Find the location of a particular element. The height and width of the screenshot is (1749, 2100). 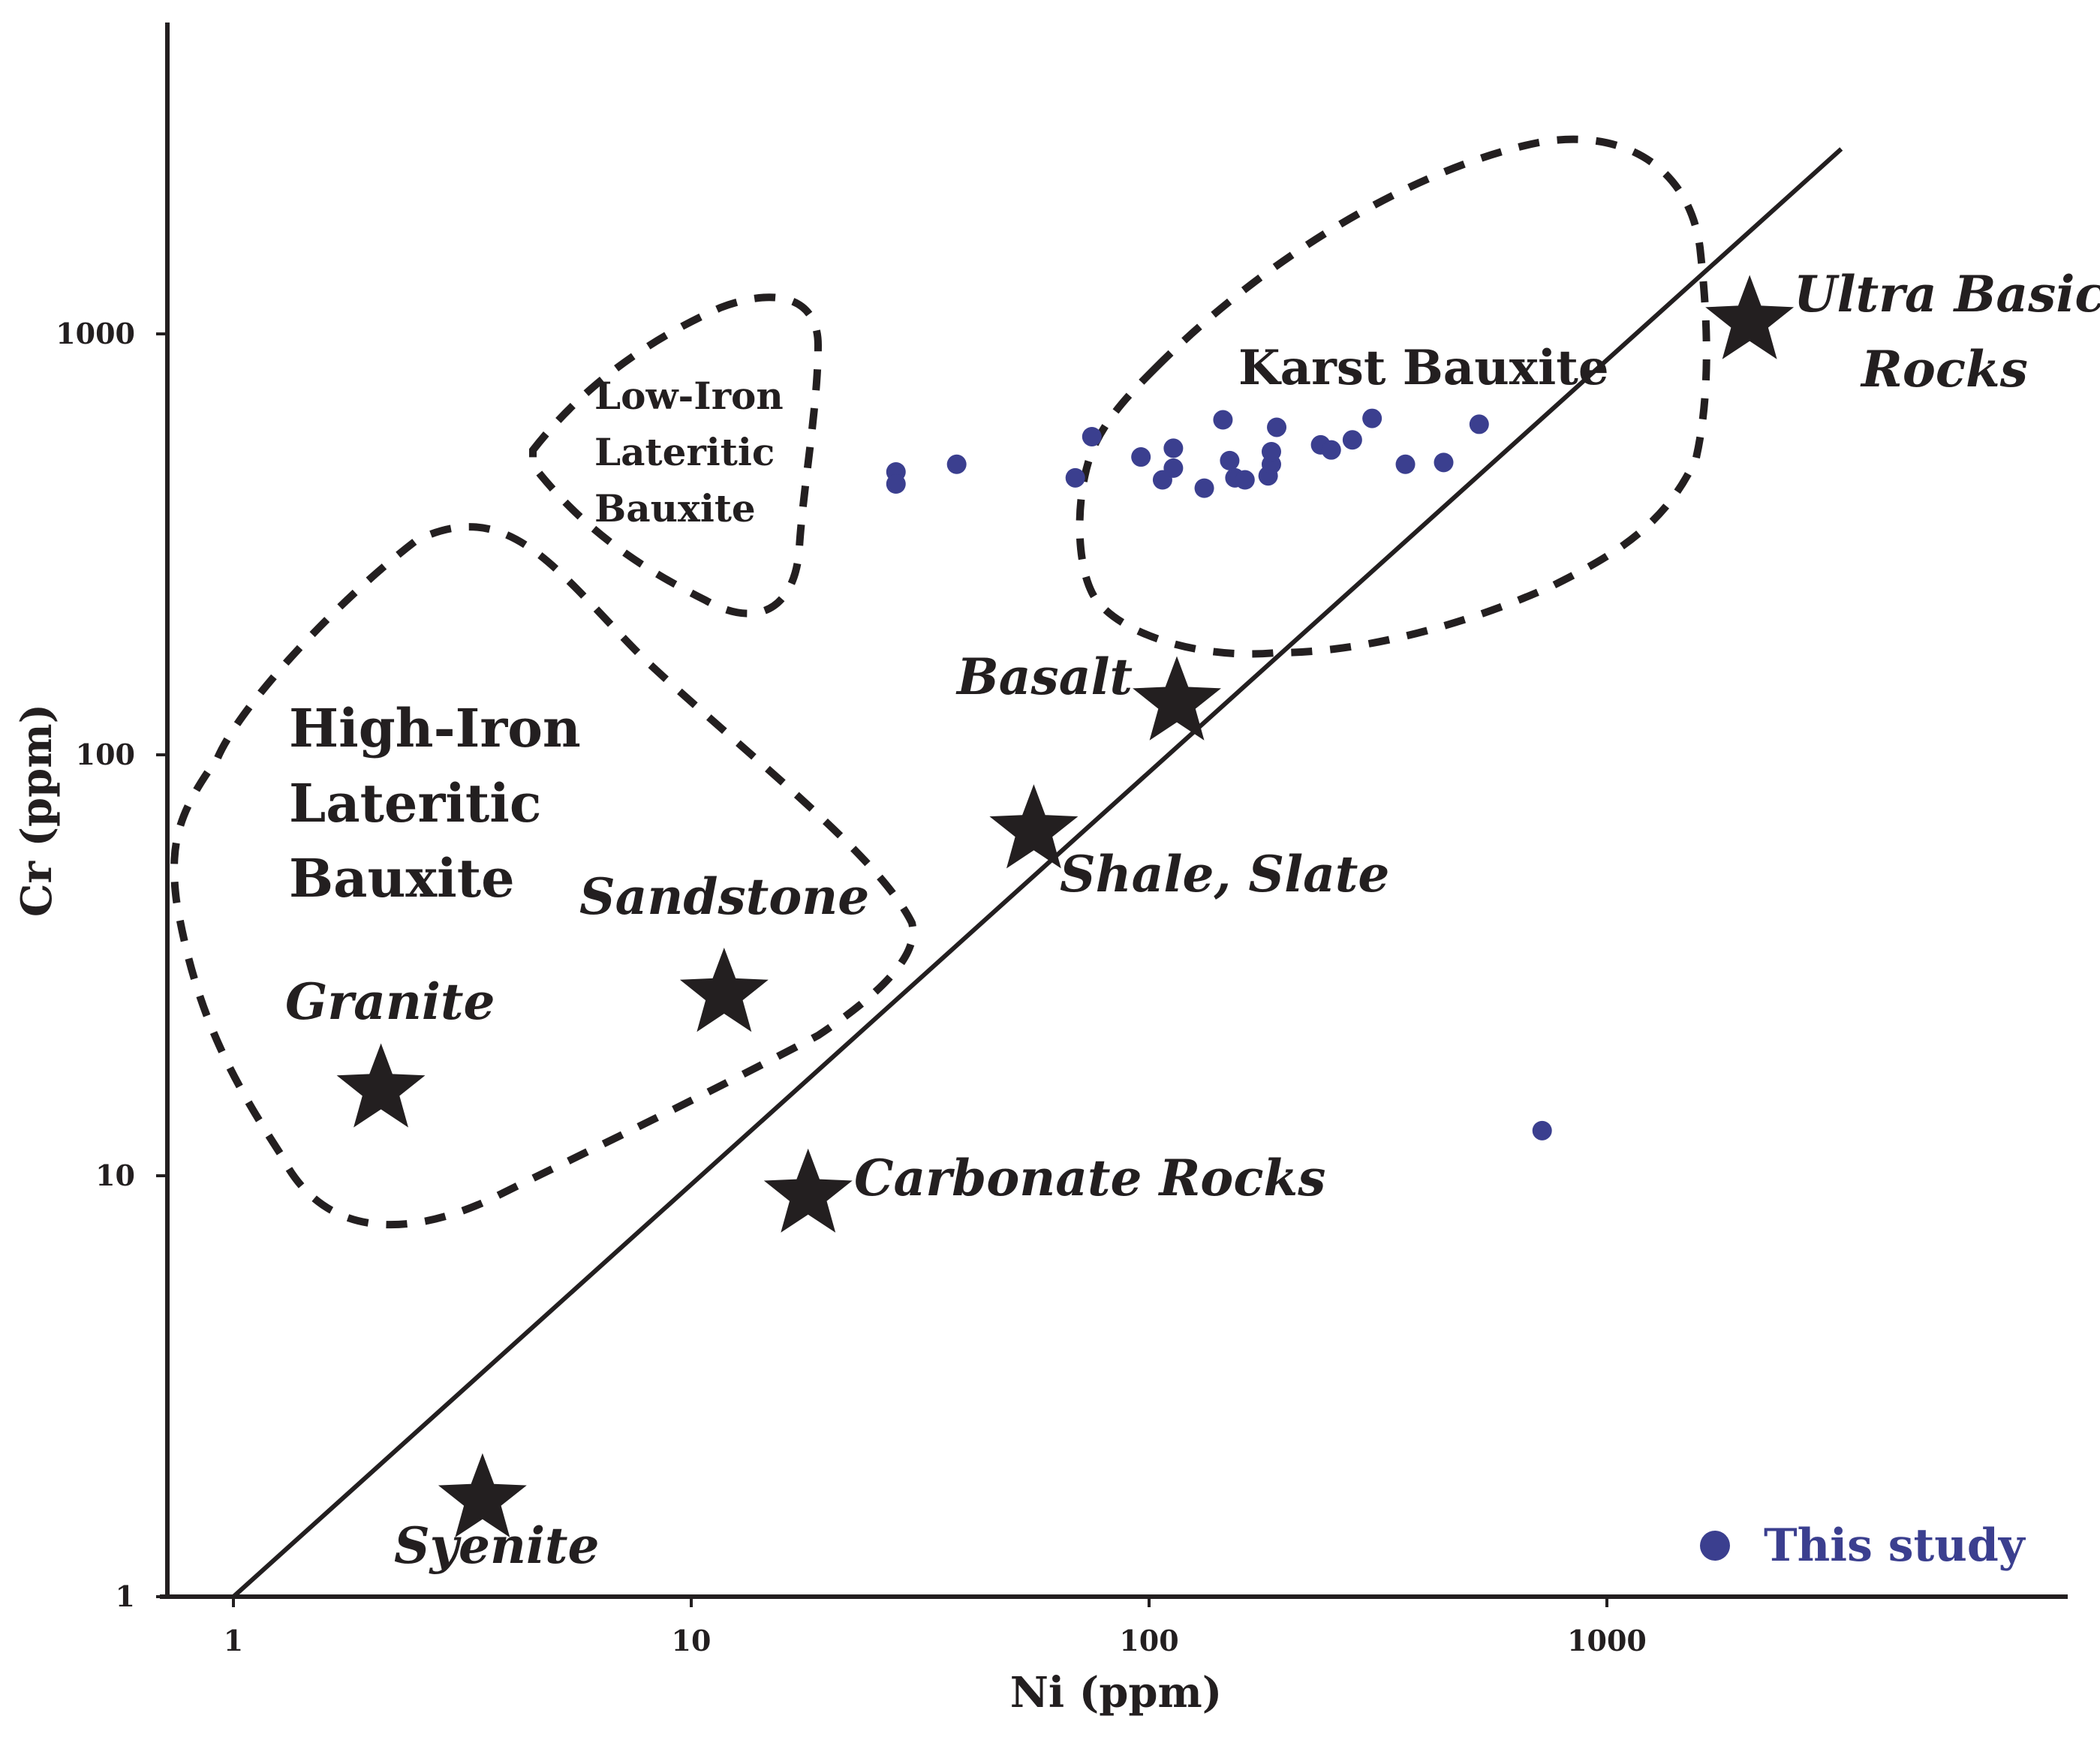

rock-label-basalt: Basalt is located at coordinates (1044, 677).